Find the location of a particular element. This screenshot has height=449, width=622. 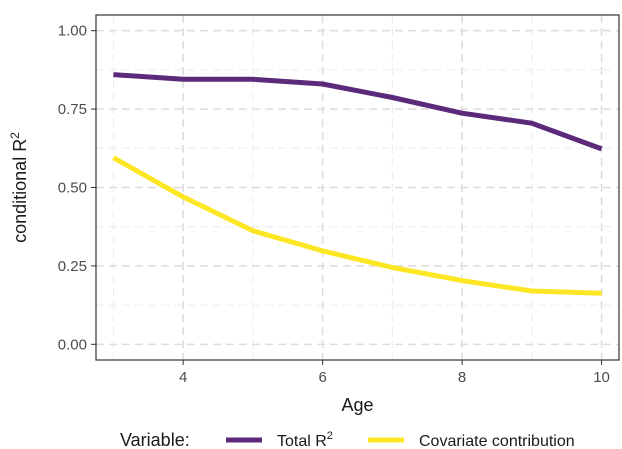

y-axis-title-superscript: 2 is located at coordinates (15, 135).